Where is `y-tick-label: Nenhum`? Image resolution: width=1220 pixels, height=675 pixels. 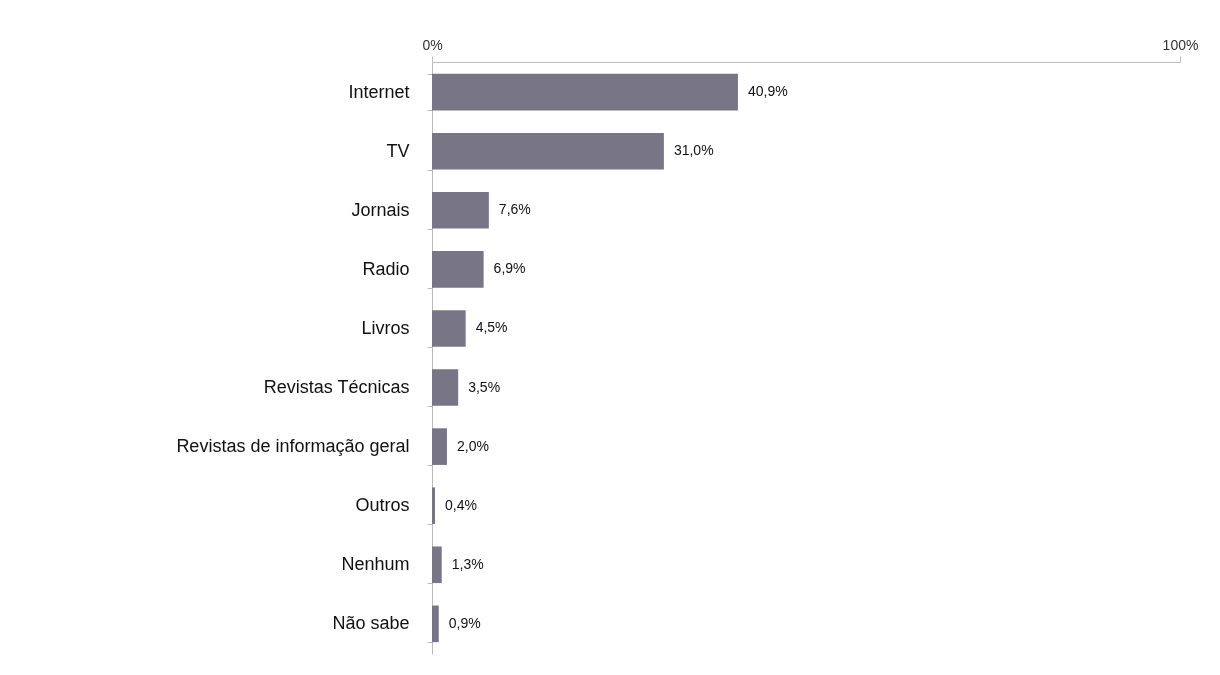 y-tick-label: Nenhum is located at coordinates (375, 564).